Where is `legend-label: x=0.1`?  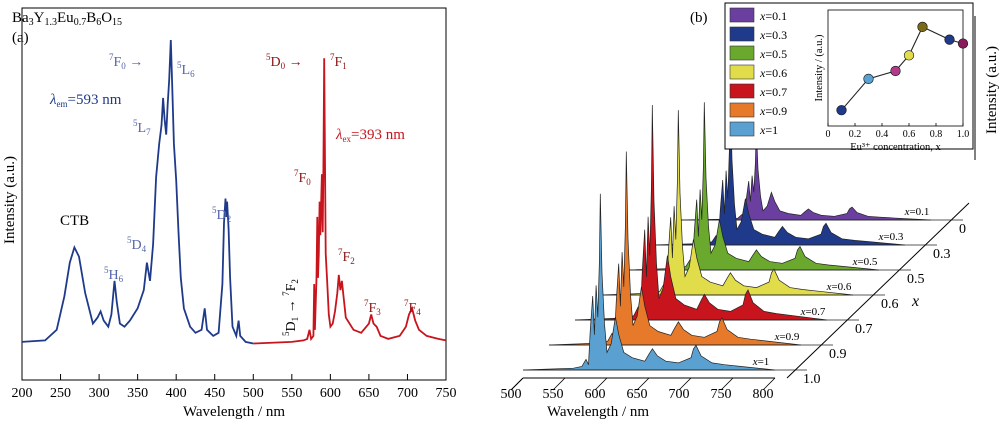
legend-label: x=0.1 is located at coordinates (773, 16).